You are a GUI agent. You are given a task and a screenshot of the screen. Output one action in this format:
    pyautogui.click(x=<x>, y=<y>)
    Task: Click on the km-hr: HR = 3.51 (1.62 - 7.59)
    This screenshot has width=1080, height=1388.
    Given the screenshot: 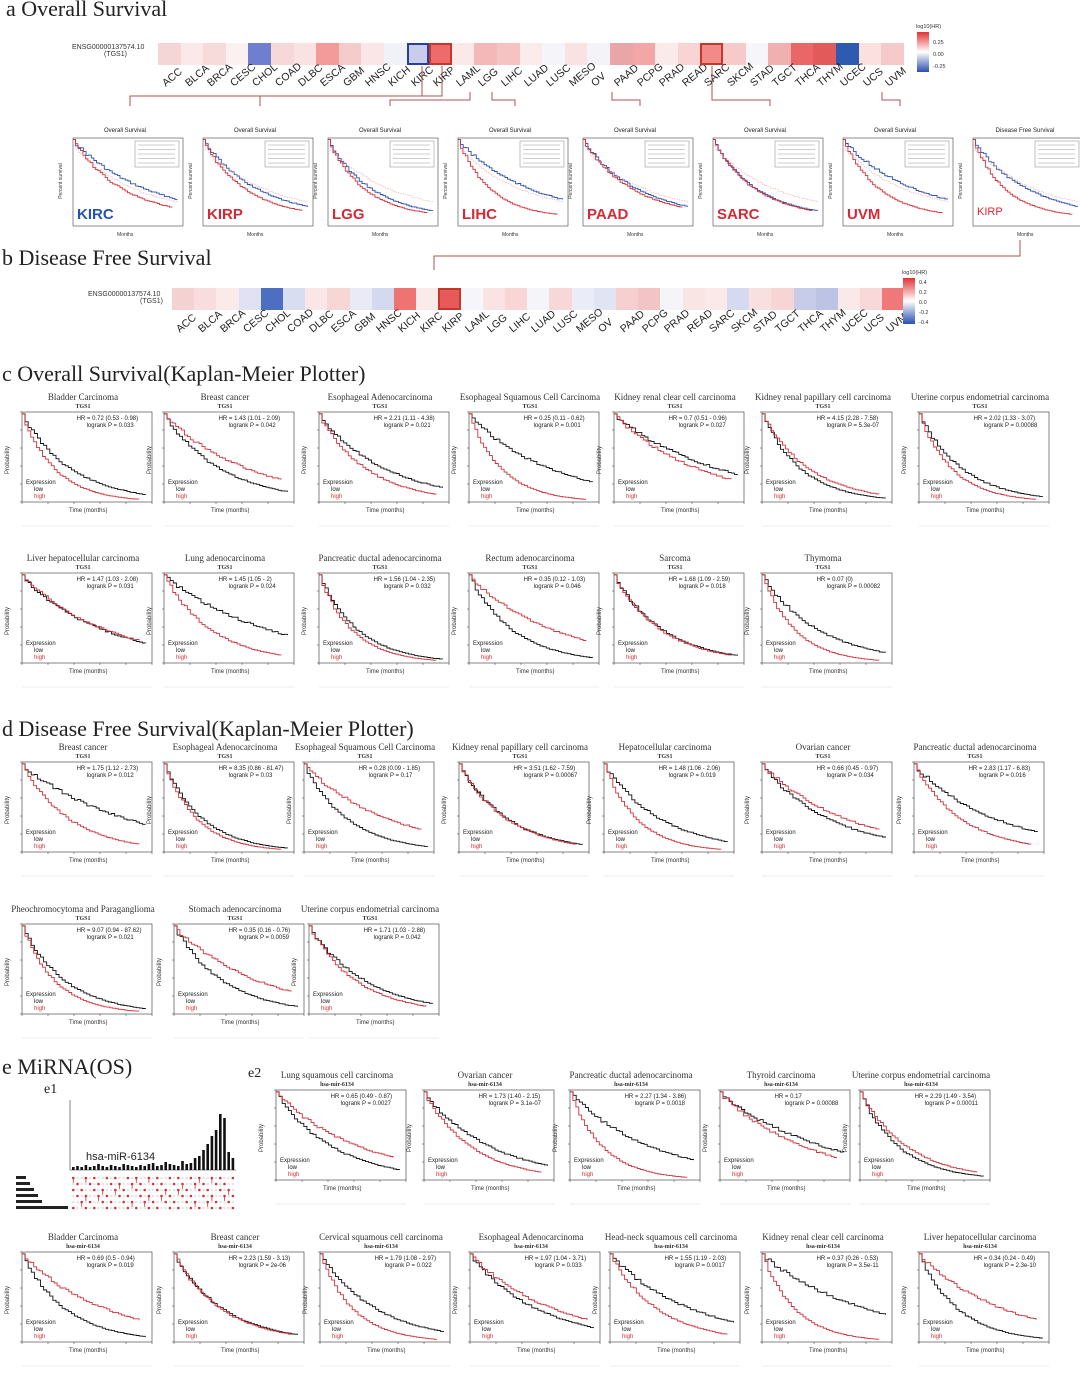 What is the action you would take?
    pyautogui.click(x=544, y=769)
    